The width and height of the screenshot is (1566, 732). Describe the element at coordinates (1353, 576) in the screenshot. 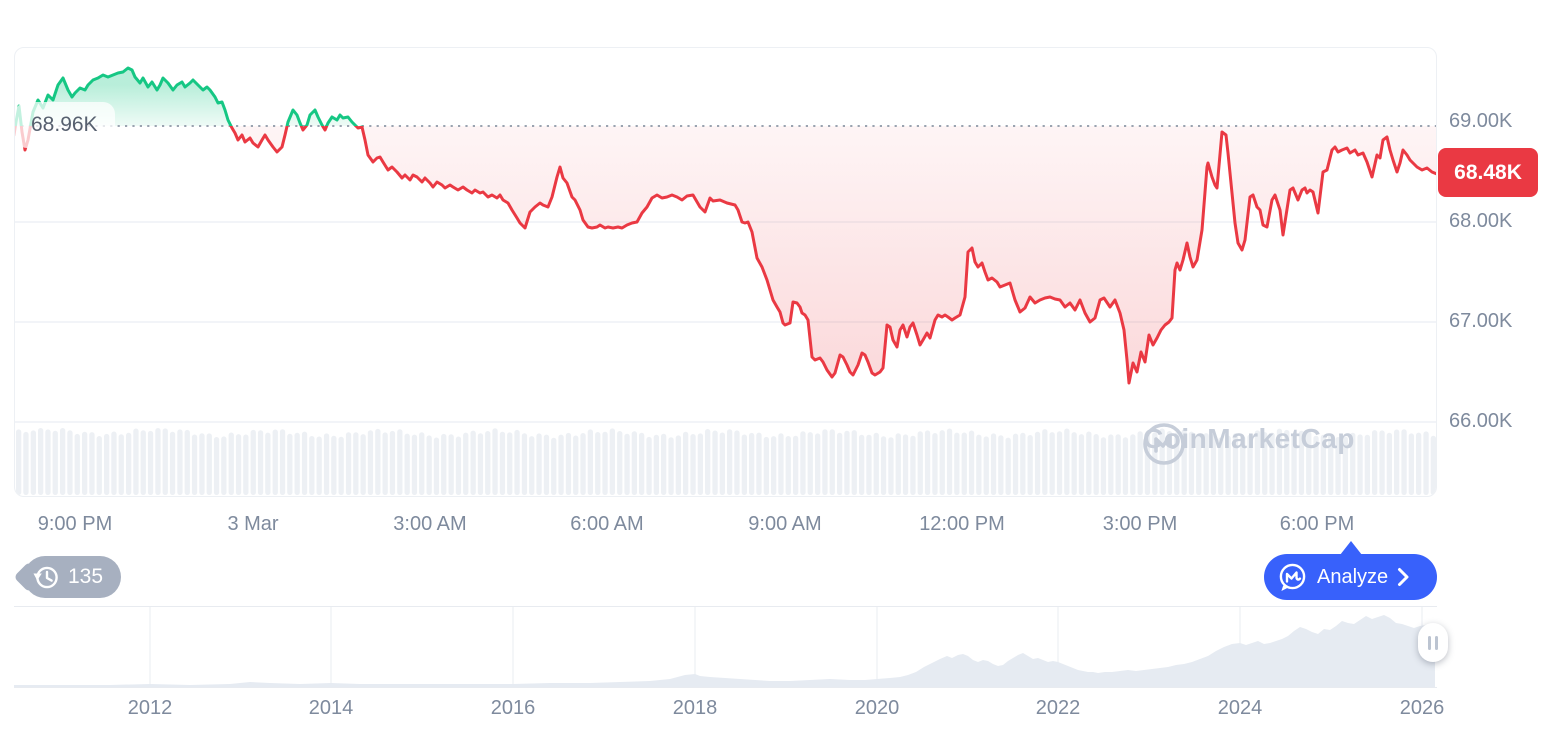

I see `analyze-label: Analyze` at that location.